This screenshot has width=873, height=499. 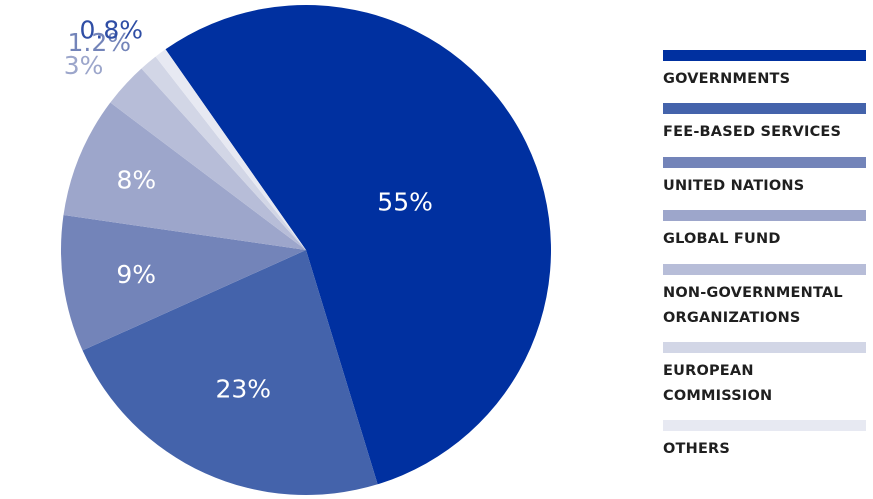 What do you see at coordinates (100, 42) in the screenshot?
I see `pie-slice-label: 1.2%` at bounding box center [100, 42].